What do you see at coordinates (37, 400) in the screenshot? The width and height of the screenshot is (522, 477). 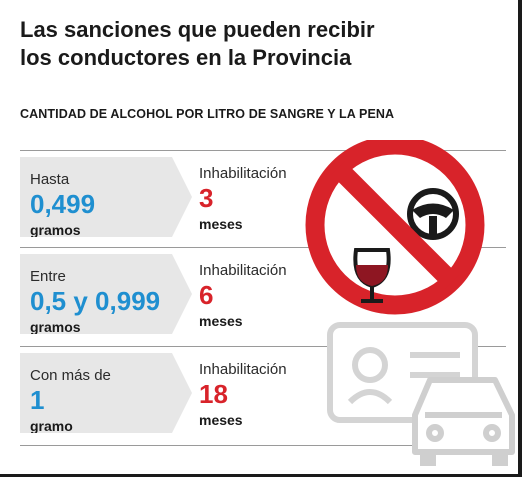 I see `condition-value: 1` at bounding box center [37, 400].